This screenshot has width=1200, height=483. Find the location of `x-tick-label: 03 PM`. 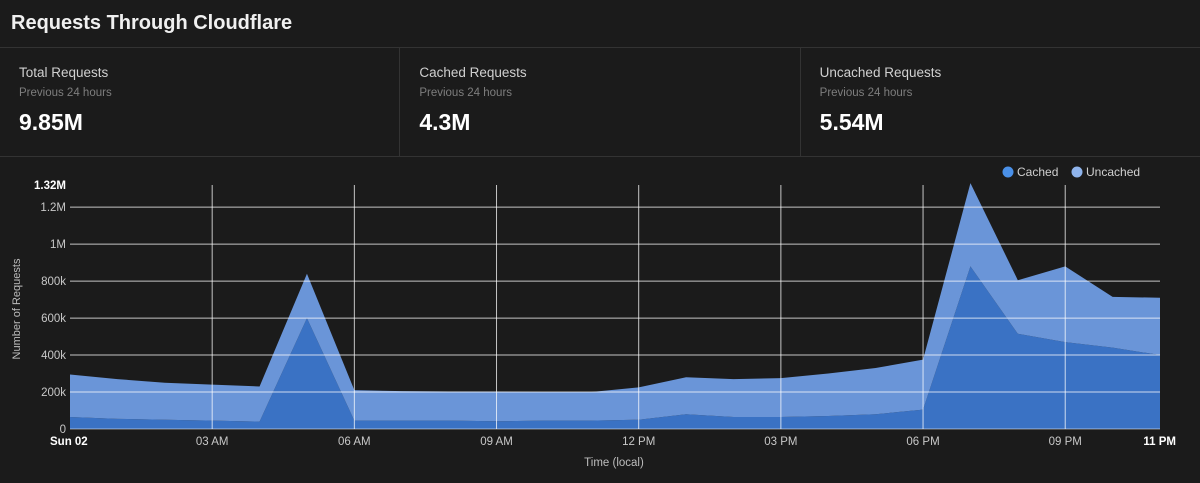

x-tick-label: 03 PM is located at coordinates (780, 442).